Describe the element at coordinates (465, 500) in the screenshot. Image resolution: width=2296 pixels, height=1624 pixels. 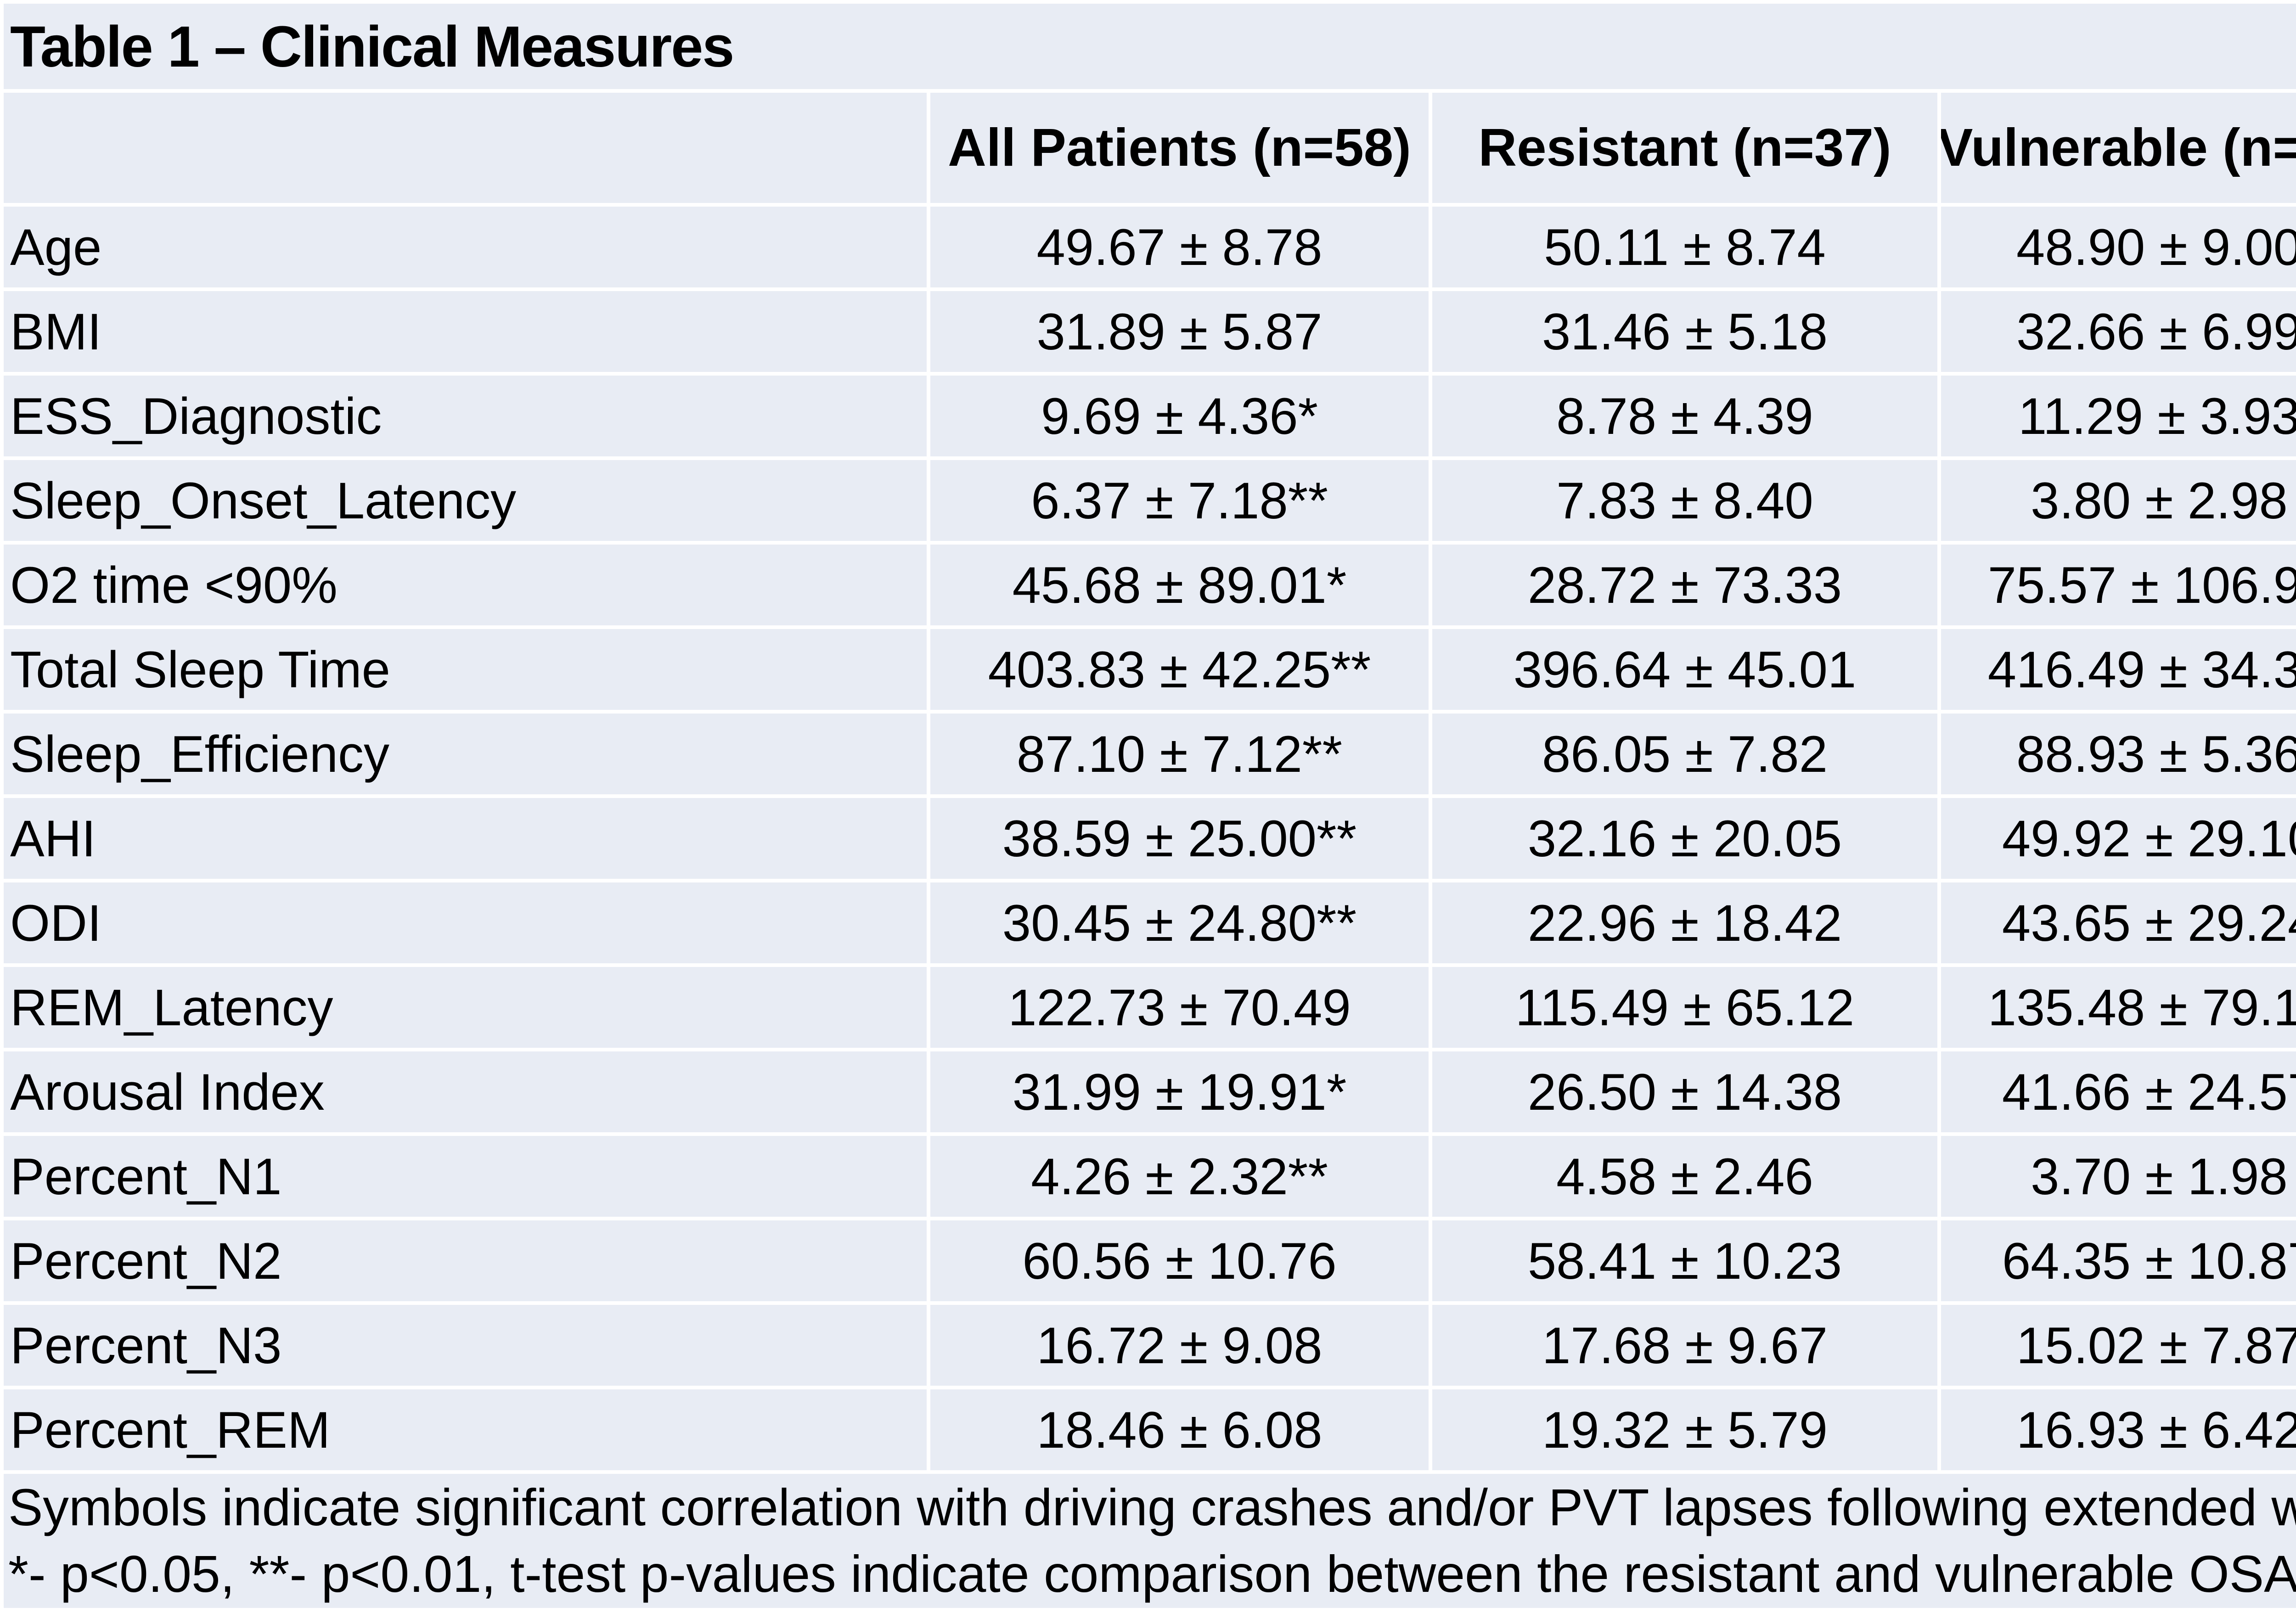
I see `row-label: Sleep_Onset_Latency` at that location.